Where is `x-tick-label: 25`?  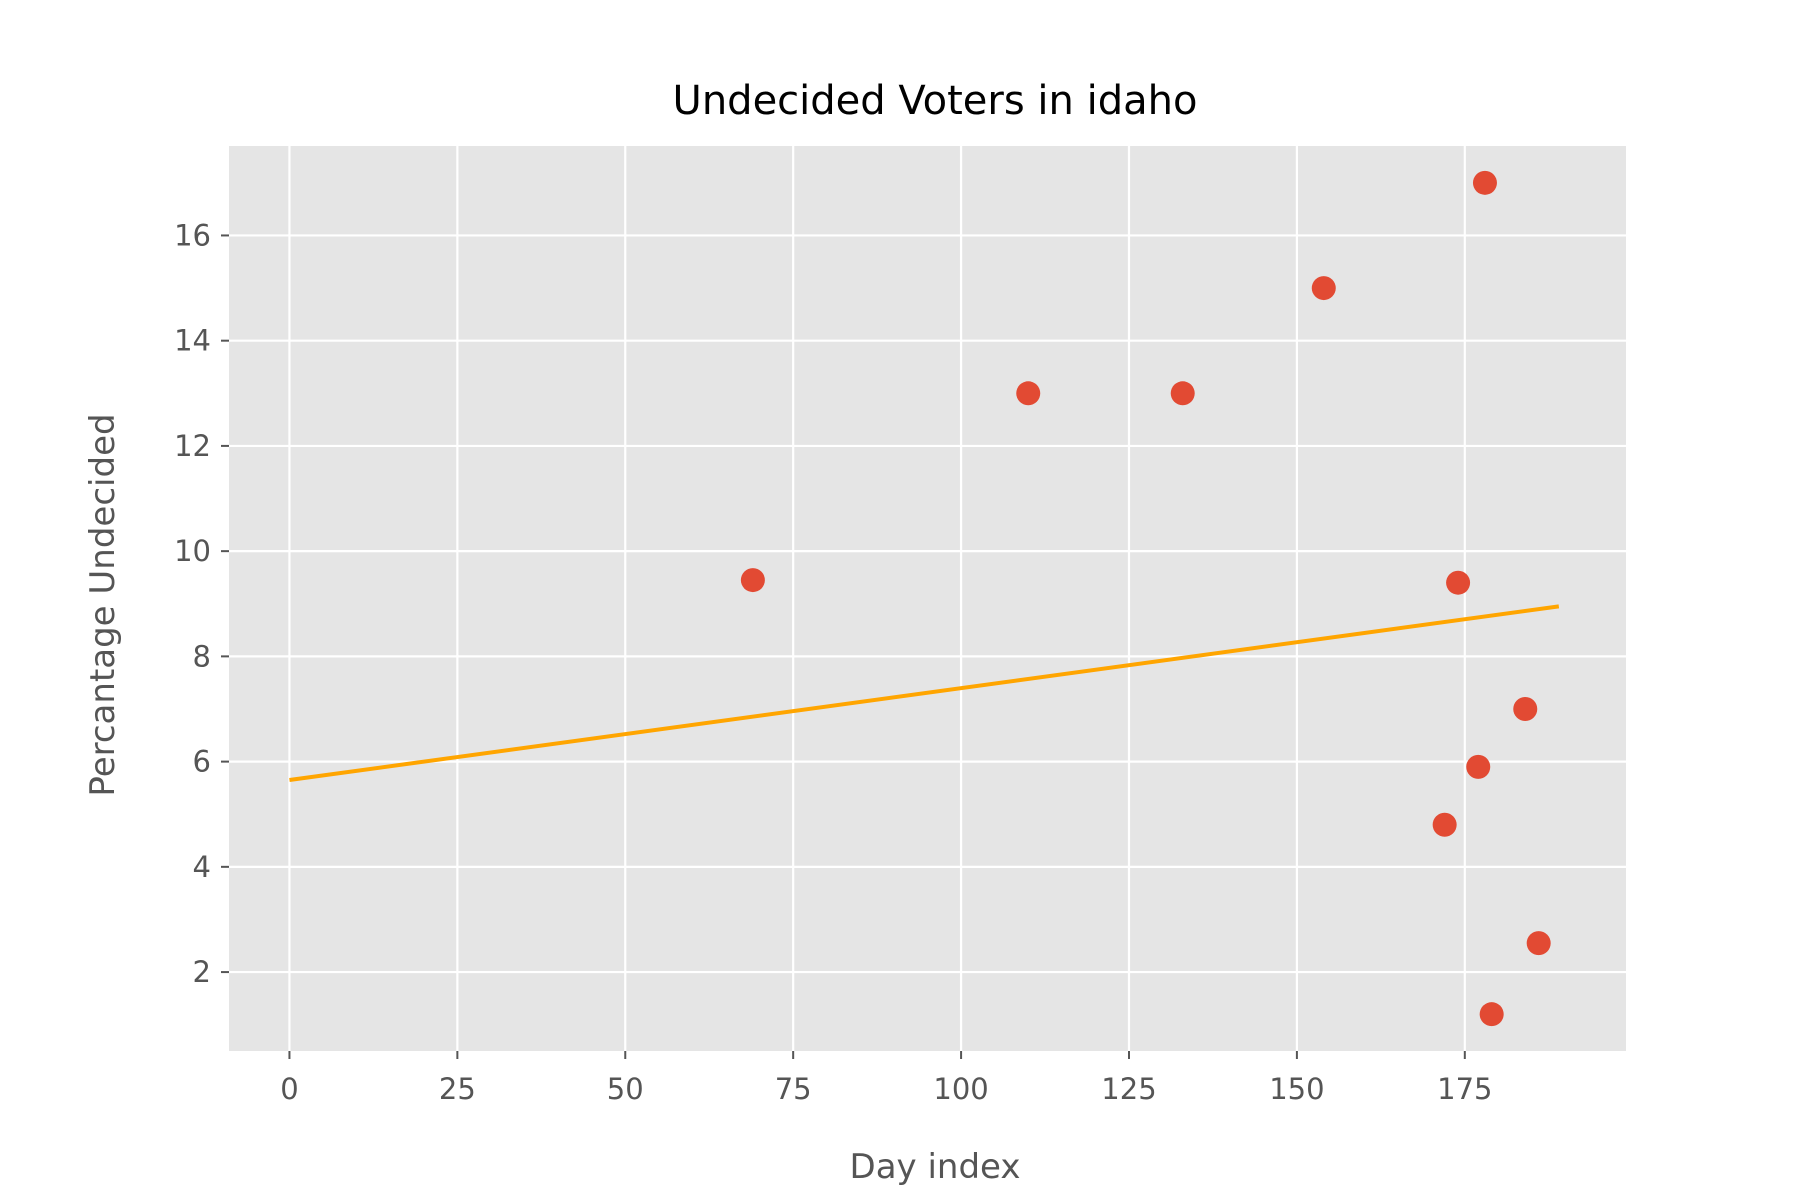
x-tick-label: 25 is located at coordinates (457, 1089).